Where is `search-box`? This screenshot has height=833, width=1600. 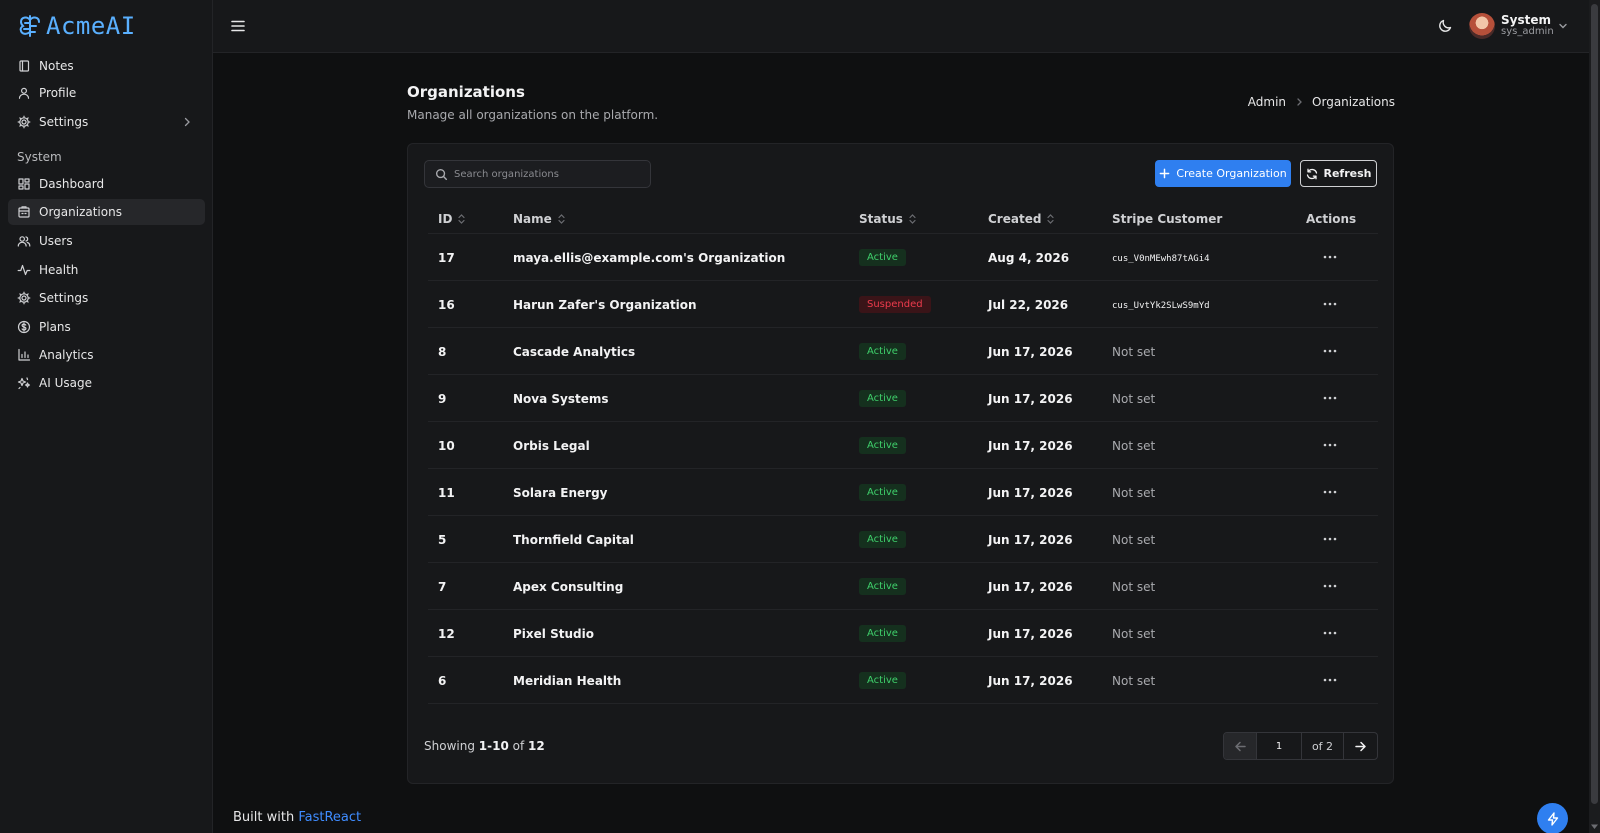 search-box is located at coordinates (537, 174).